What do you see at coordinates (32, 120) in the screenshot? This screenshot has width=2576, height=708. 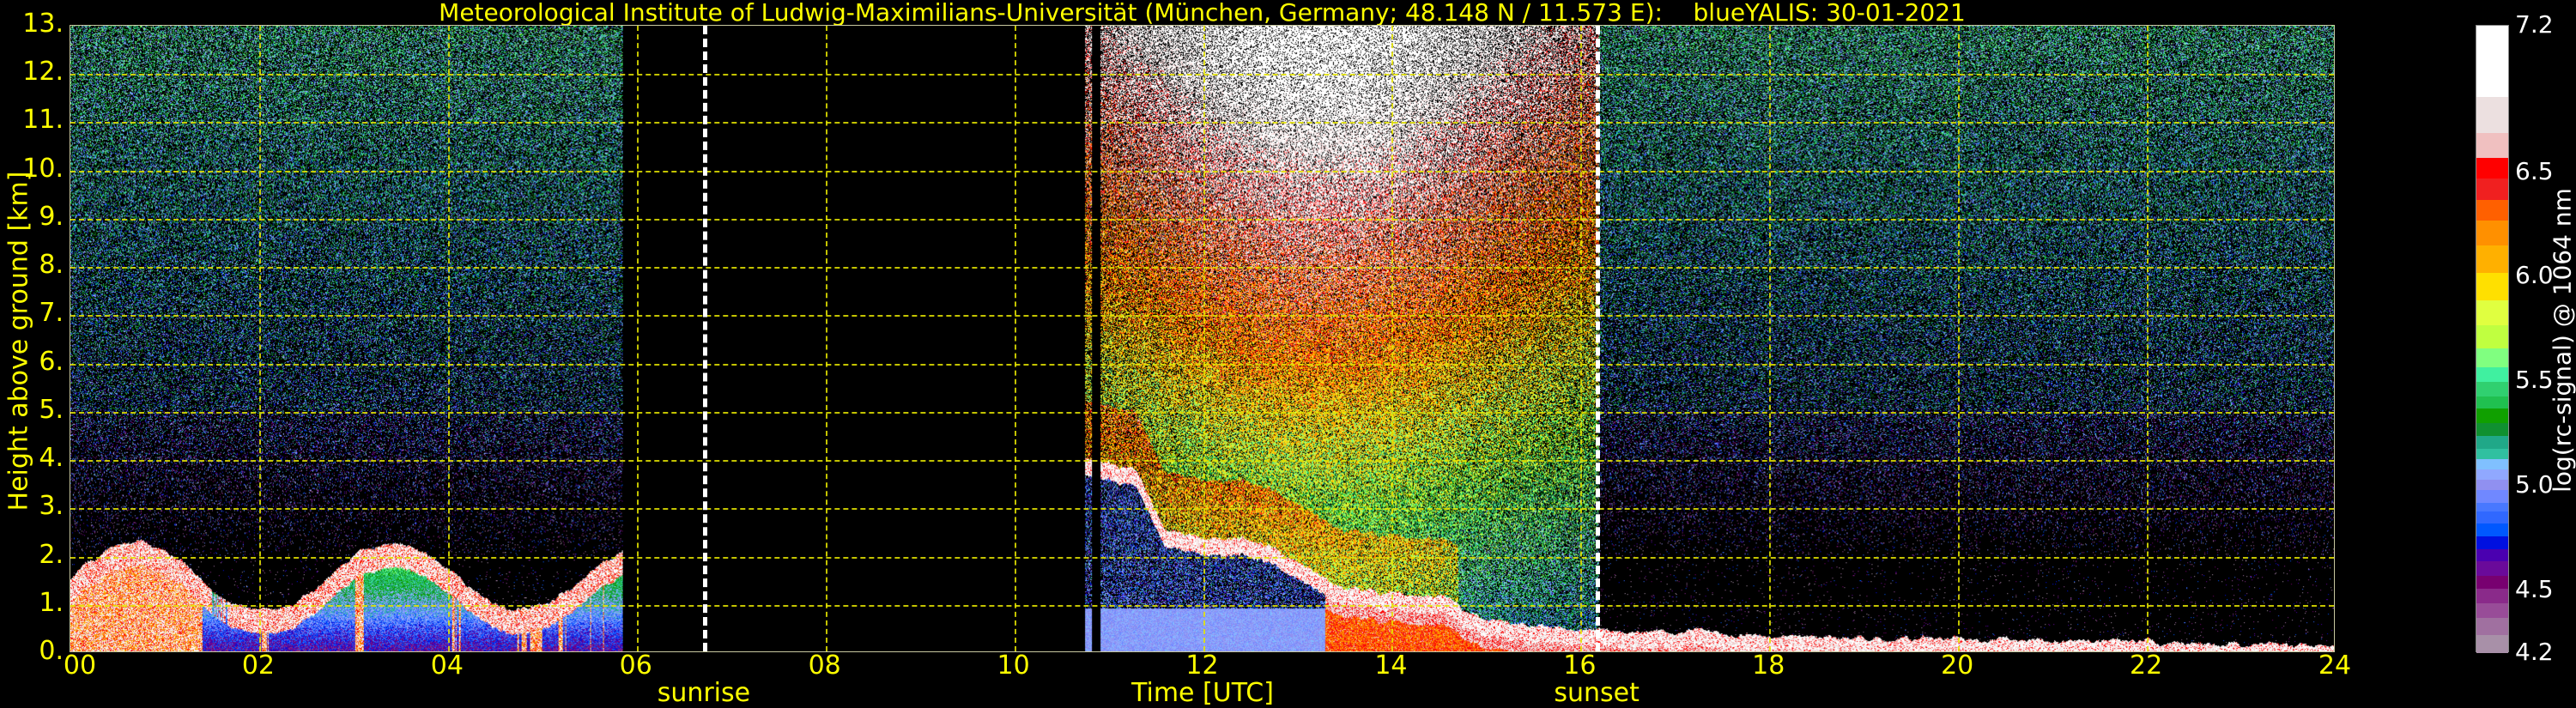 I see `y-tick-label: 11.` at bounding box center [32, 120].